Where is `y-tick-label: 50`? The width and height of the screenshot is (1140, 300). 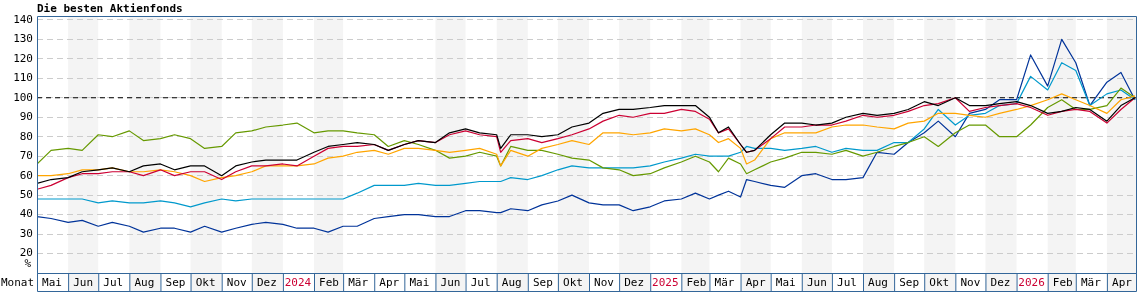
y-tick-label: 50 is located at coordinates (26, 194).